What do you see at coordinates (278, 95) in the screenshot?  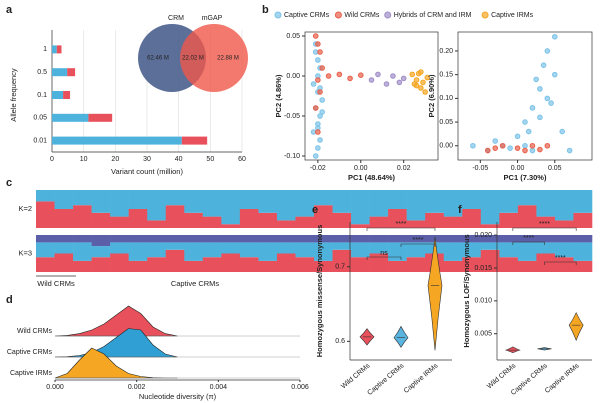 I see `y-axis-label: PC2 (4.86%)` at bounding box center [278, 95].